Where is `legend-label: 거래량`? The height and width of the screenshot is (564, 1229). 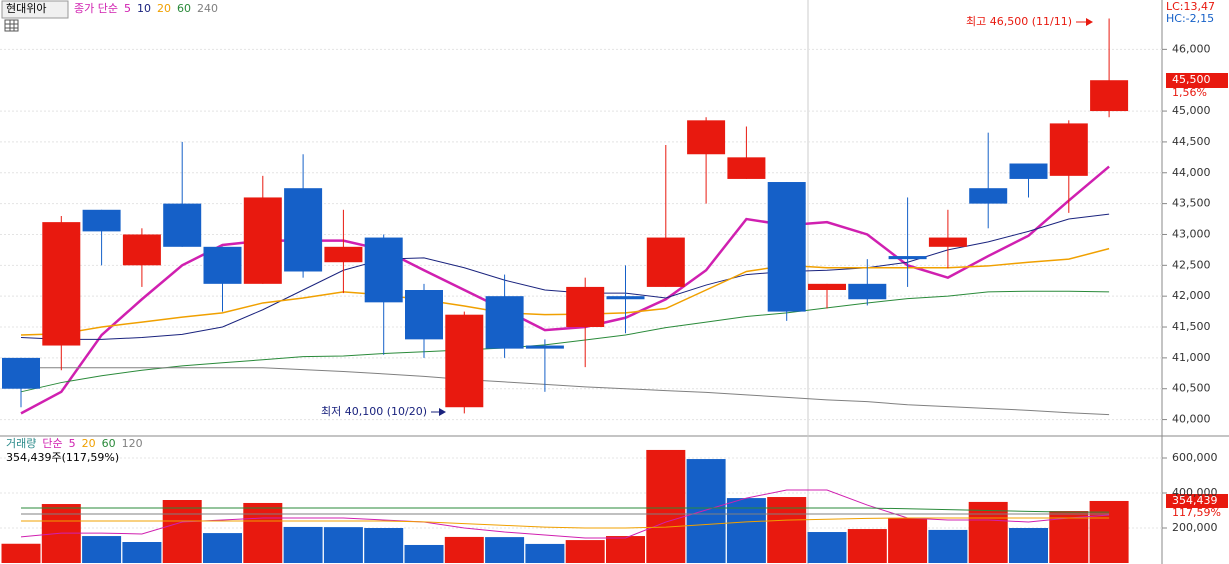
legend-label: 거래량 is located at coordinates (21, 443).